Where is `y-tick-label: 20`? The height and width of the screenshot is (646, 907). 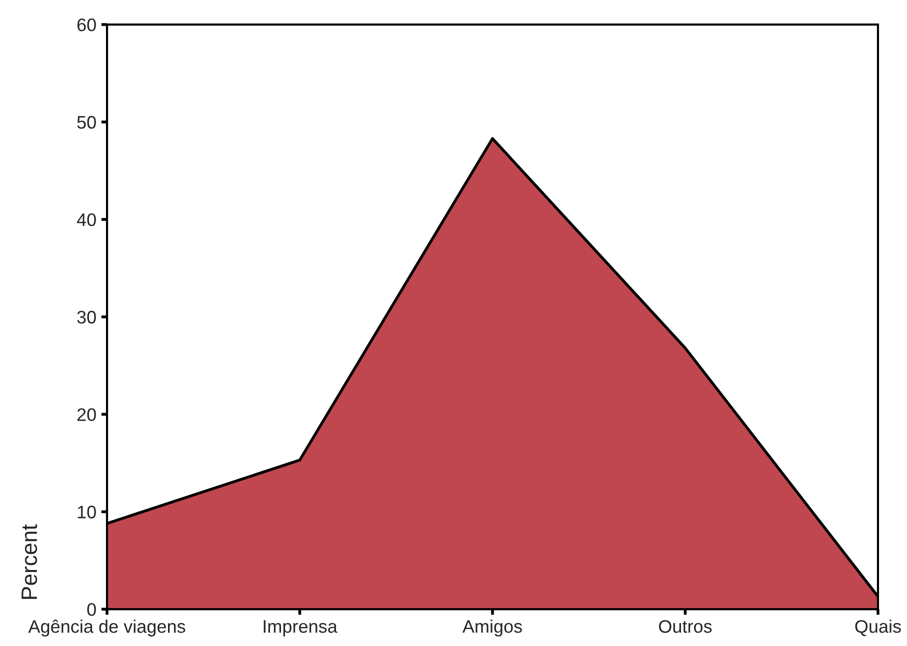 y-tick-label: 20 is located at coordinates (86, 415).